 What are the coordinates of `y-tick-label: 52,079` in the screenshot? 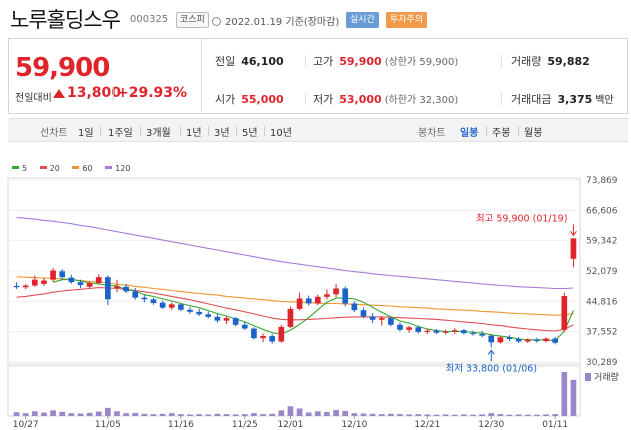 It's located at (602, 272).